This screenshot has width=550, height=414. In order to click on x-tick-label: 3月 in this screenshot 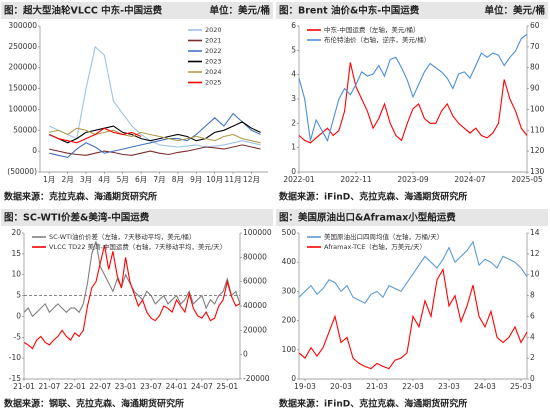, I will do `click(86, 179)`.